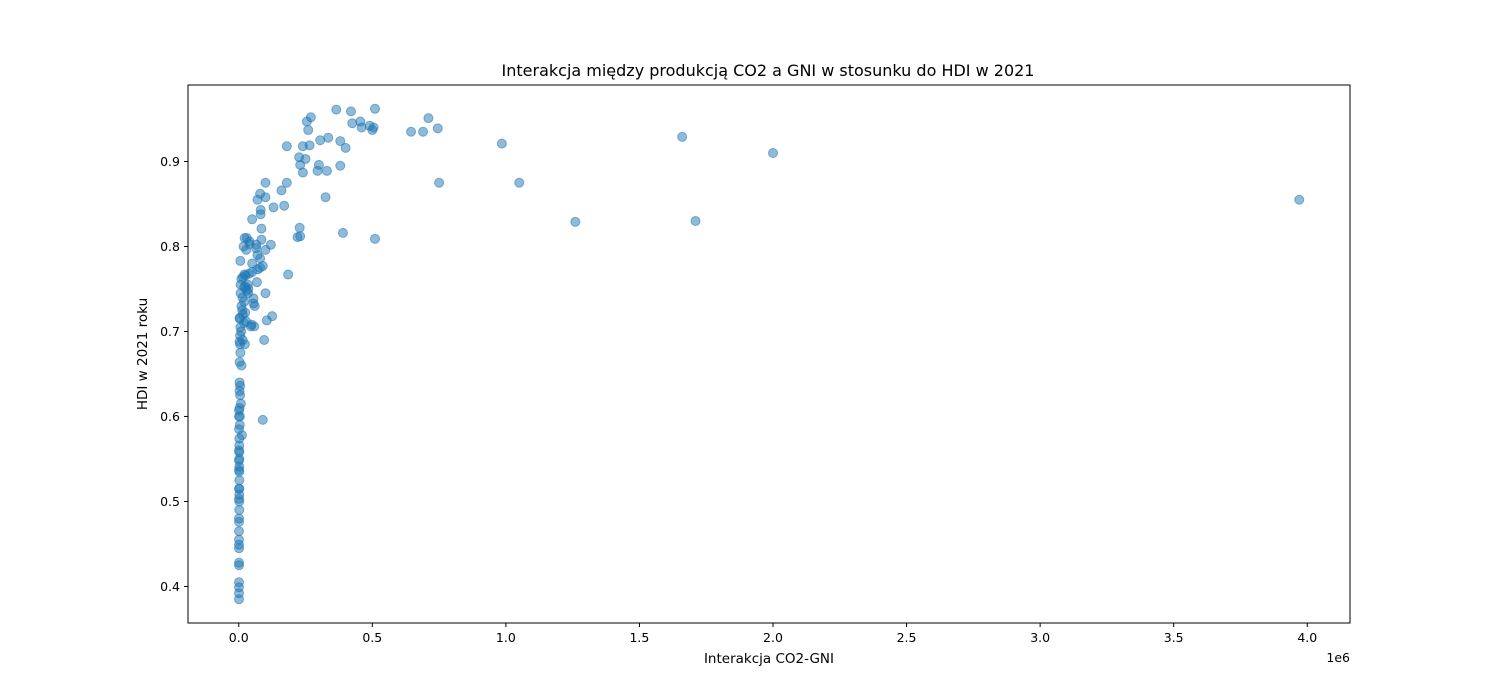 This screenshot has width=1500, height=700. What do you see at coordinates (372, 637) in the screenshot?
I see `x-tick-label-1: 0.5` at bounding box center [372, 637].